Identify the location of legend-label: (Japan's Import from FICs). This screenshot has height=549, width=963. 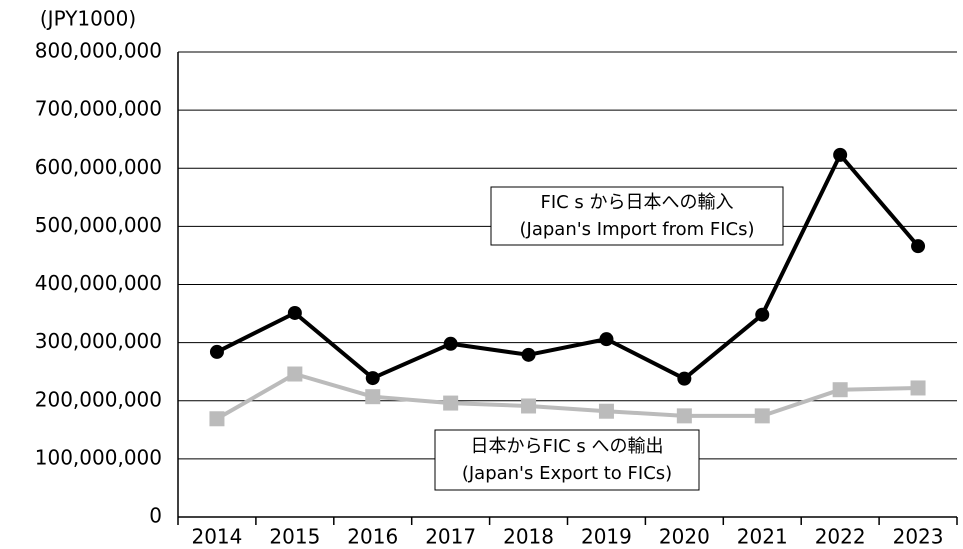
(637, 229).